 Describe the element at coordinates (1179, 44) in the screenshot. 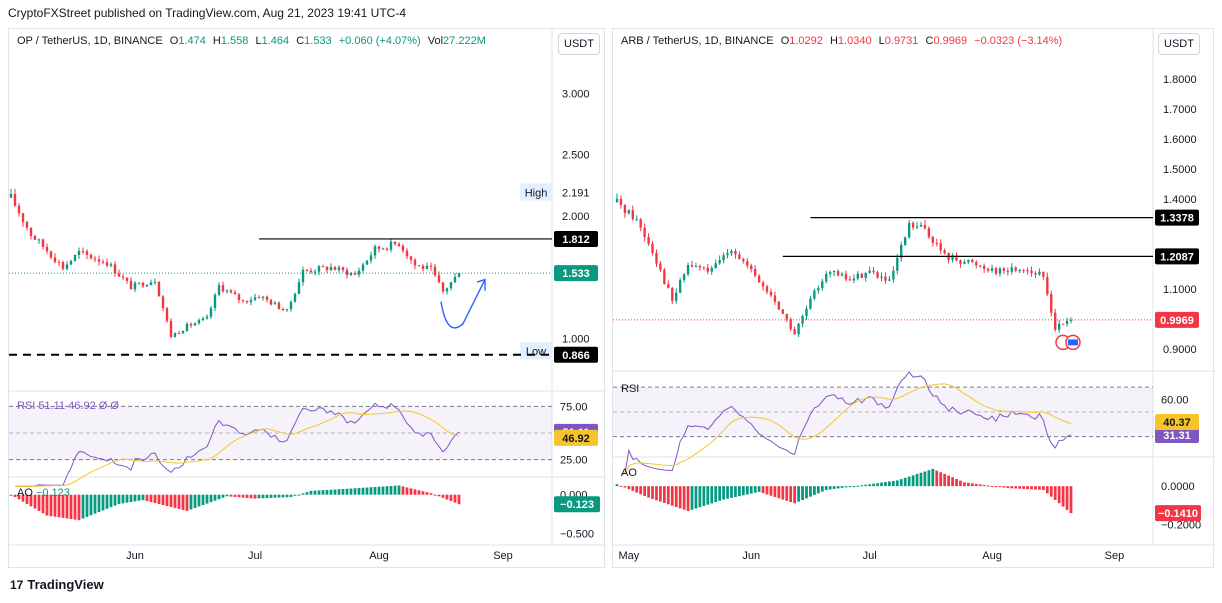

I see `arb-currency-button: USDT` at that location.